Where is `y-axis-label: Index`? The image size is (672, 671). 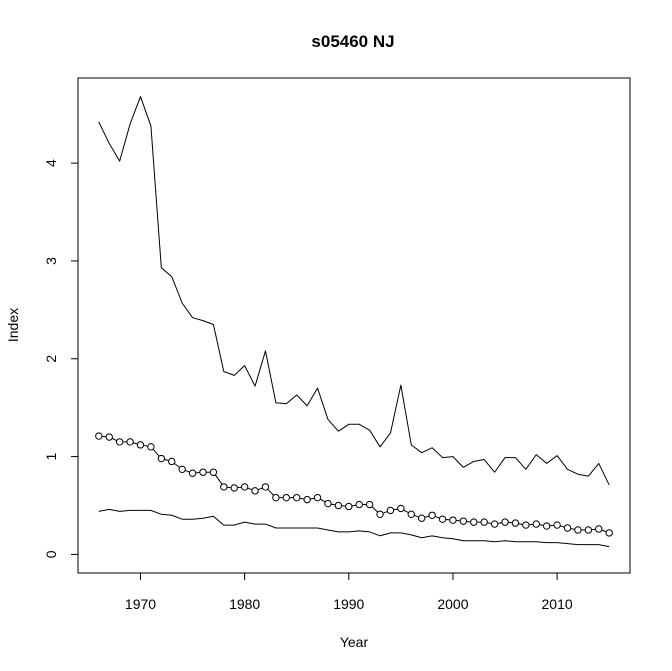 y-axis-label: Index is located at coordinates (13, 325).